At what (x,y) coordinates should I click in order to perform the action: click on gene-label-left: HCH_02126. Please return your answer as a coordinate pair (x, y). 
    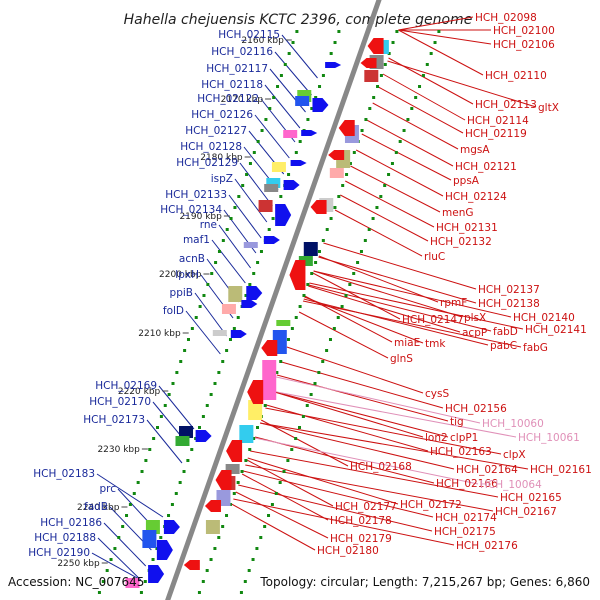
    Looking at the image, I should click on (222, 115).